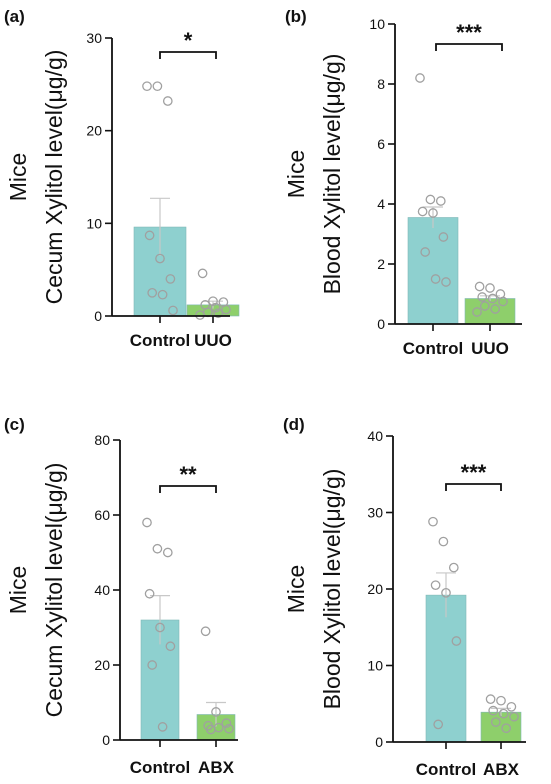  Describe the element at coordinates (94, 131) in the screenshot. I see `y-tick-label: 20` at that location.